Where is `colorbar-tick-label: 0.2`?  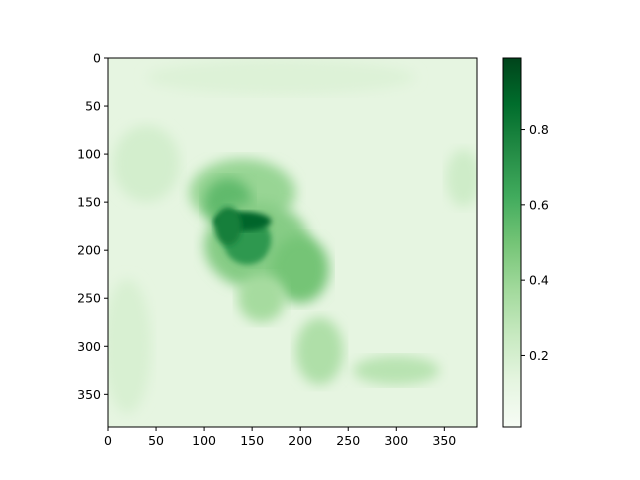
colorbar-tick-label: 0.2 is located at coordinates (539, 355).